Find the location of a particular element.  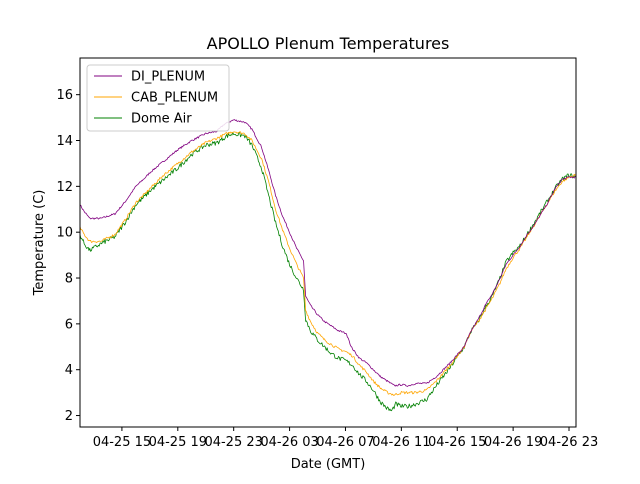

x-tick-label: 04-26 15 is located at coordinates (457, 442).